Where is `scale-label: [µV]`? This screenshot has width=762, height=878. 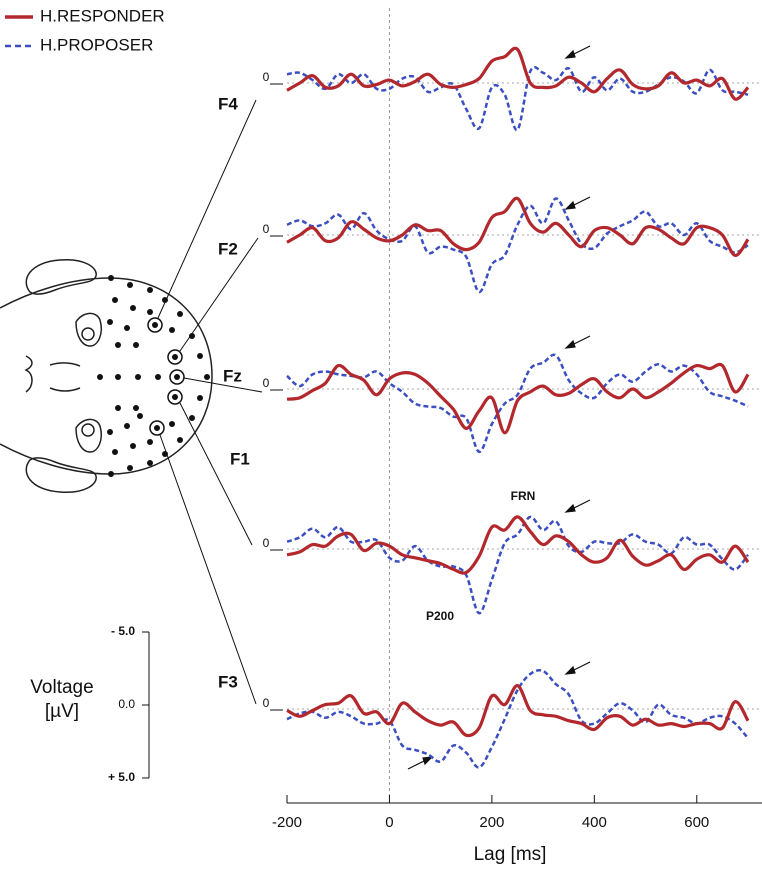 scale-label: [µV] is located at coordinates (62, 711).